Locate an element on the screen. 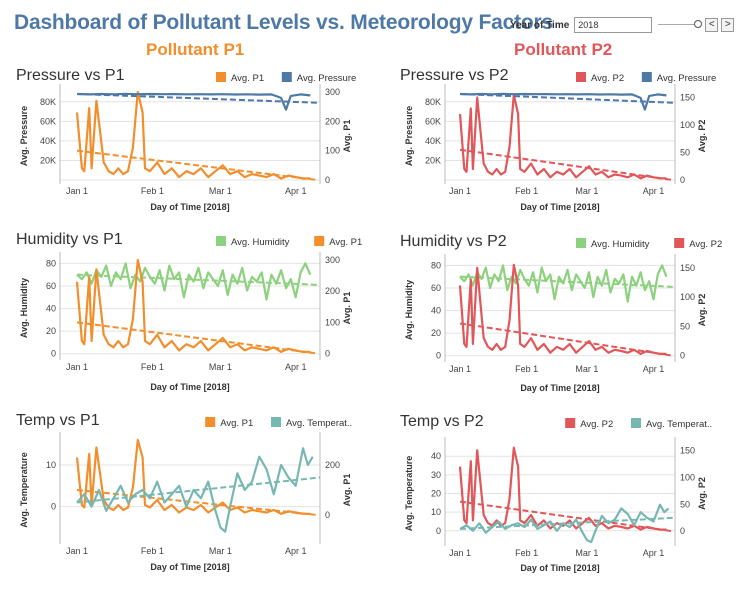  previous-year-button: < is located at coordinates (712, 25).